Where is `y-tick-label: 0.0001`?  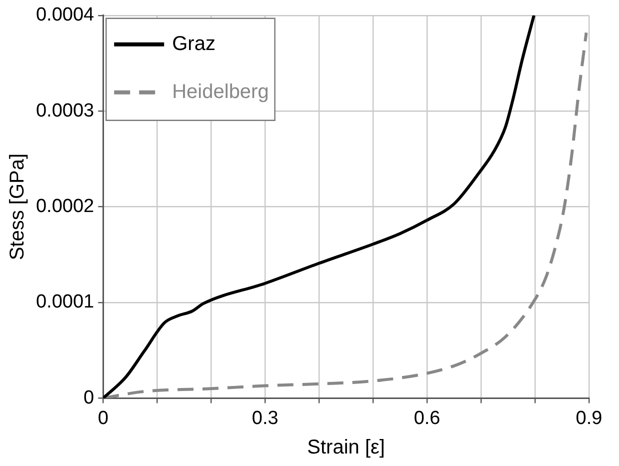
y-tick-label: 0.0001 is located at coordinates (65, 302).